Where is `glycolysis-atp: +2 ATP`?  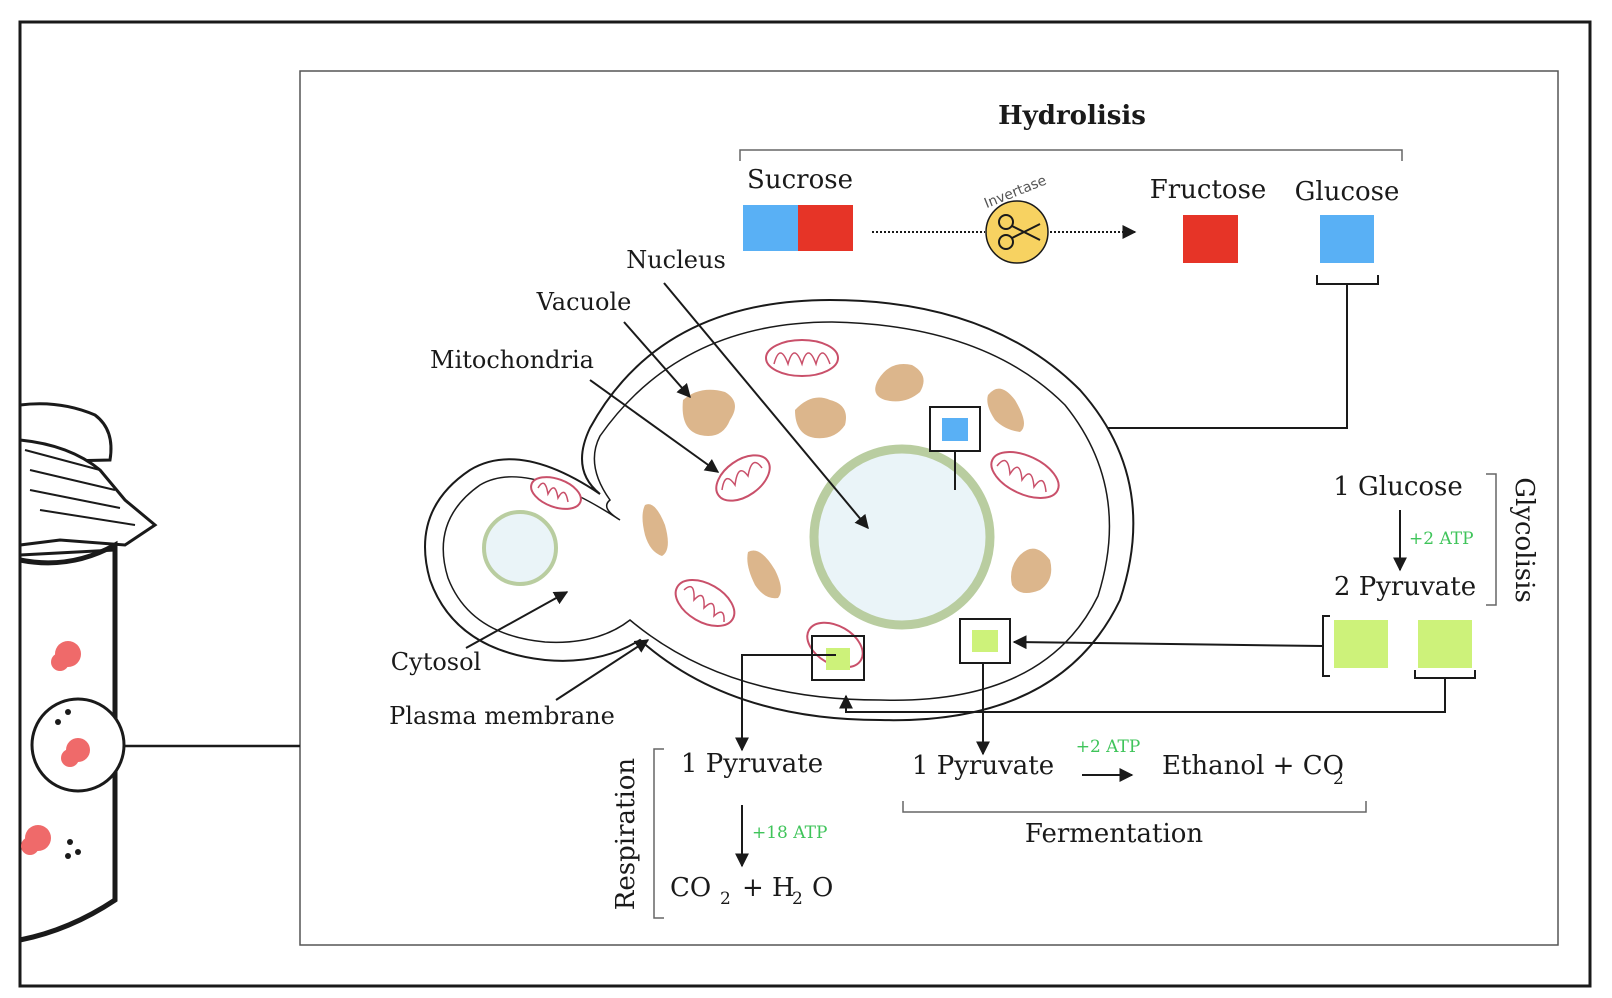
glycolysis-atp: +2 ATP is located at coordinates (1441, 539).